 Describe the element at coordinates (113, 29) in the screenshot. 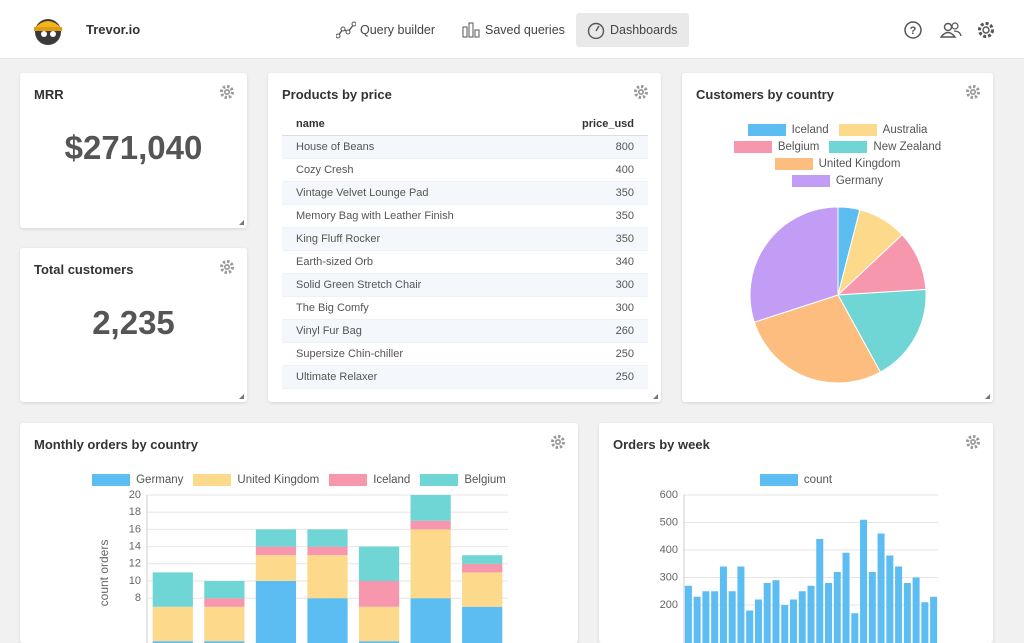

I see `brand: Trevor.io` at that location.